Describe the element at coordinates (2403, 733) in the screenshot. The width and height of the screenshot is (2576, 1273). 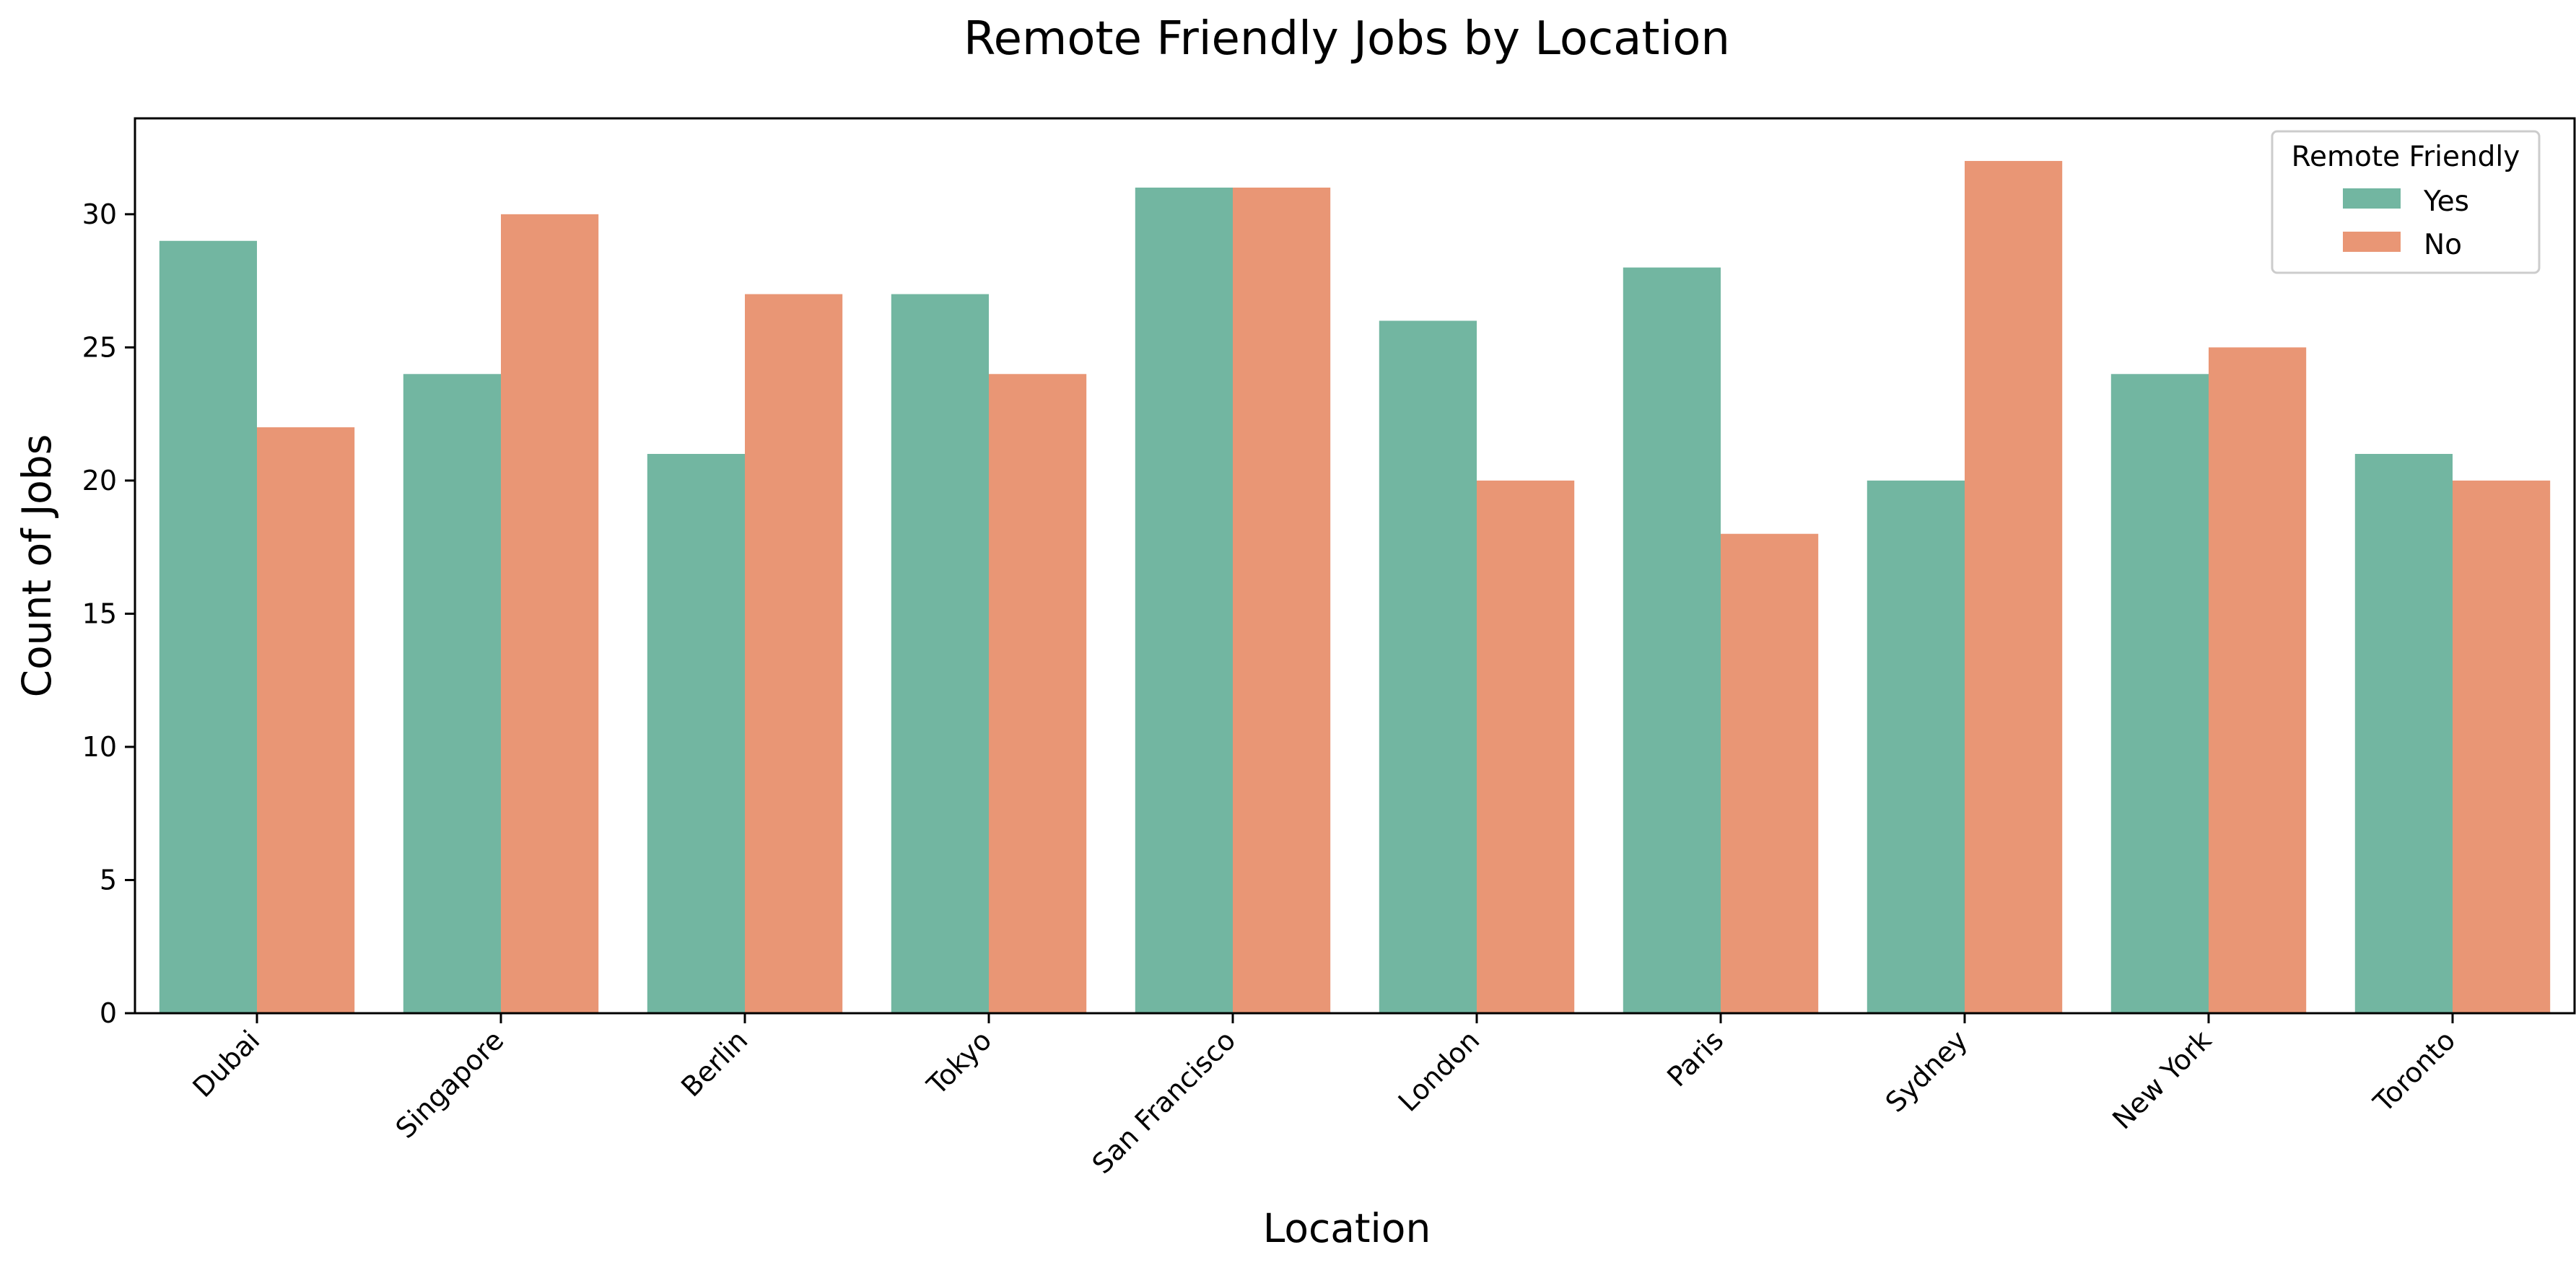
I see `bar-toronto-yes` at that location.